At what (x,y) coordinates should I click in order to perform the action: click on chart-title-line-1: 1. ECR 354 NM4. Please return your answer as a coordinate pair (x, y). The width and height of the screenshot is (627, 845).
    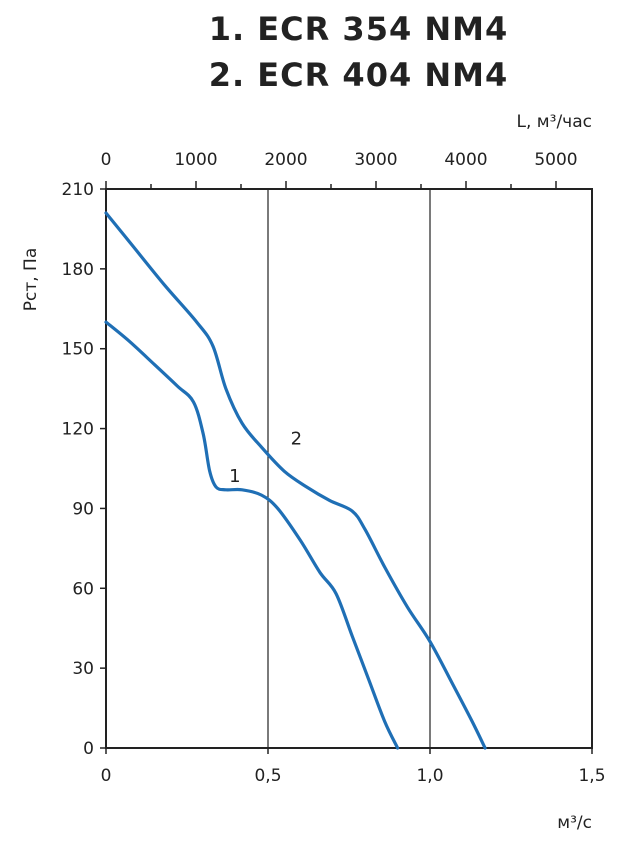
    Looking at the image, I should click on (358, 29).